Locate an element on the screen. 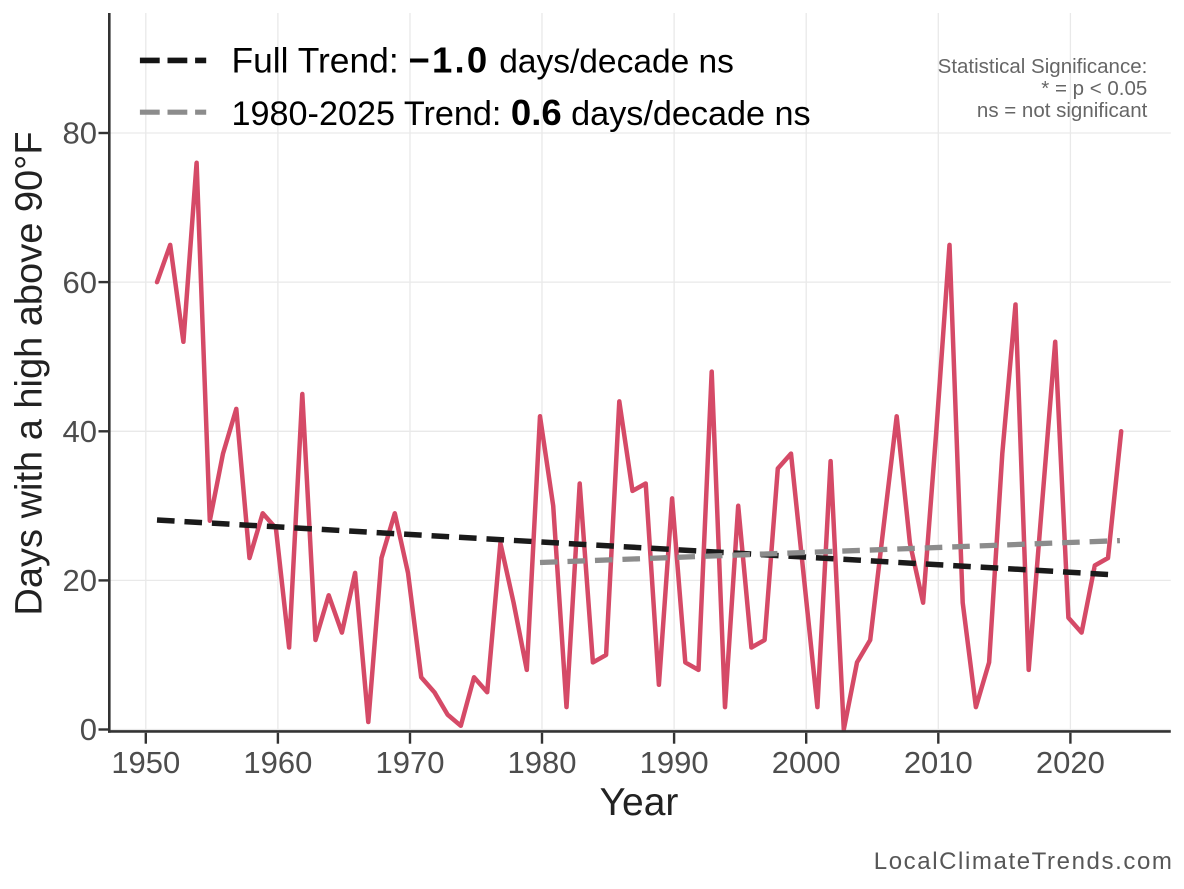  svg-text: 2020 is located at coordinates (1070, 762).